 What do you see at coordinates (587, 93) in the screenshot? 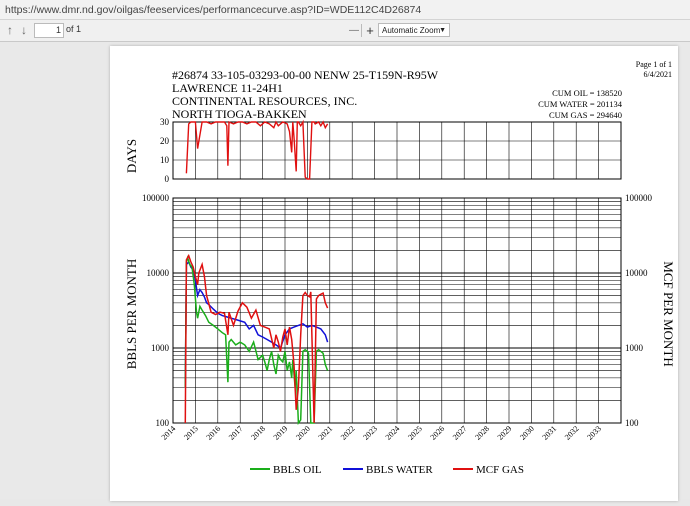
I see `cum-oil: CUM OIL = 138520` at bounding box center [587, 93].